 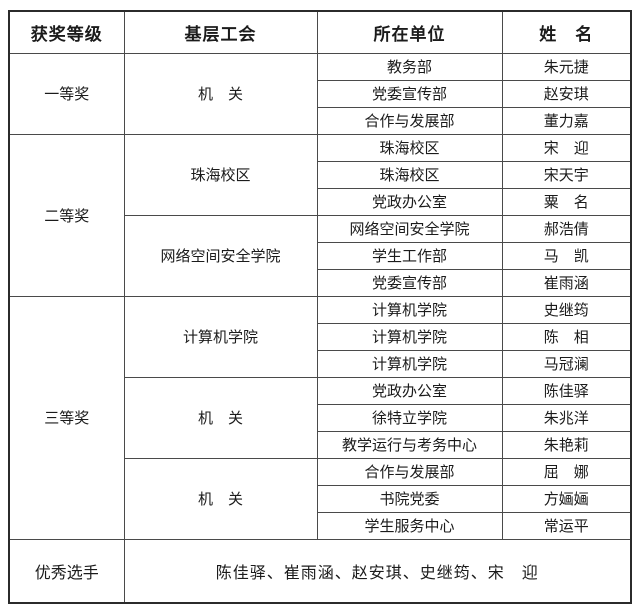 What do you see at coordinates (409, 66) in the screenshot?
I see `unit-cell: 教务部` at bounding box center [409, 66].